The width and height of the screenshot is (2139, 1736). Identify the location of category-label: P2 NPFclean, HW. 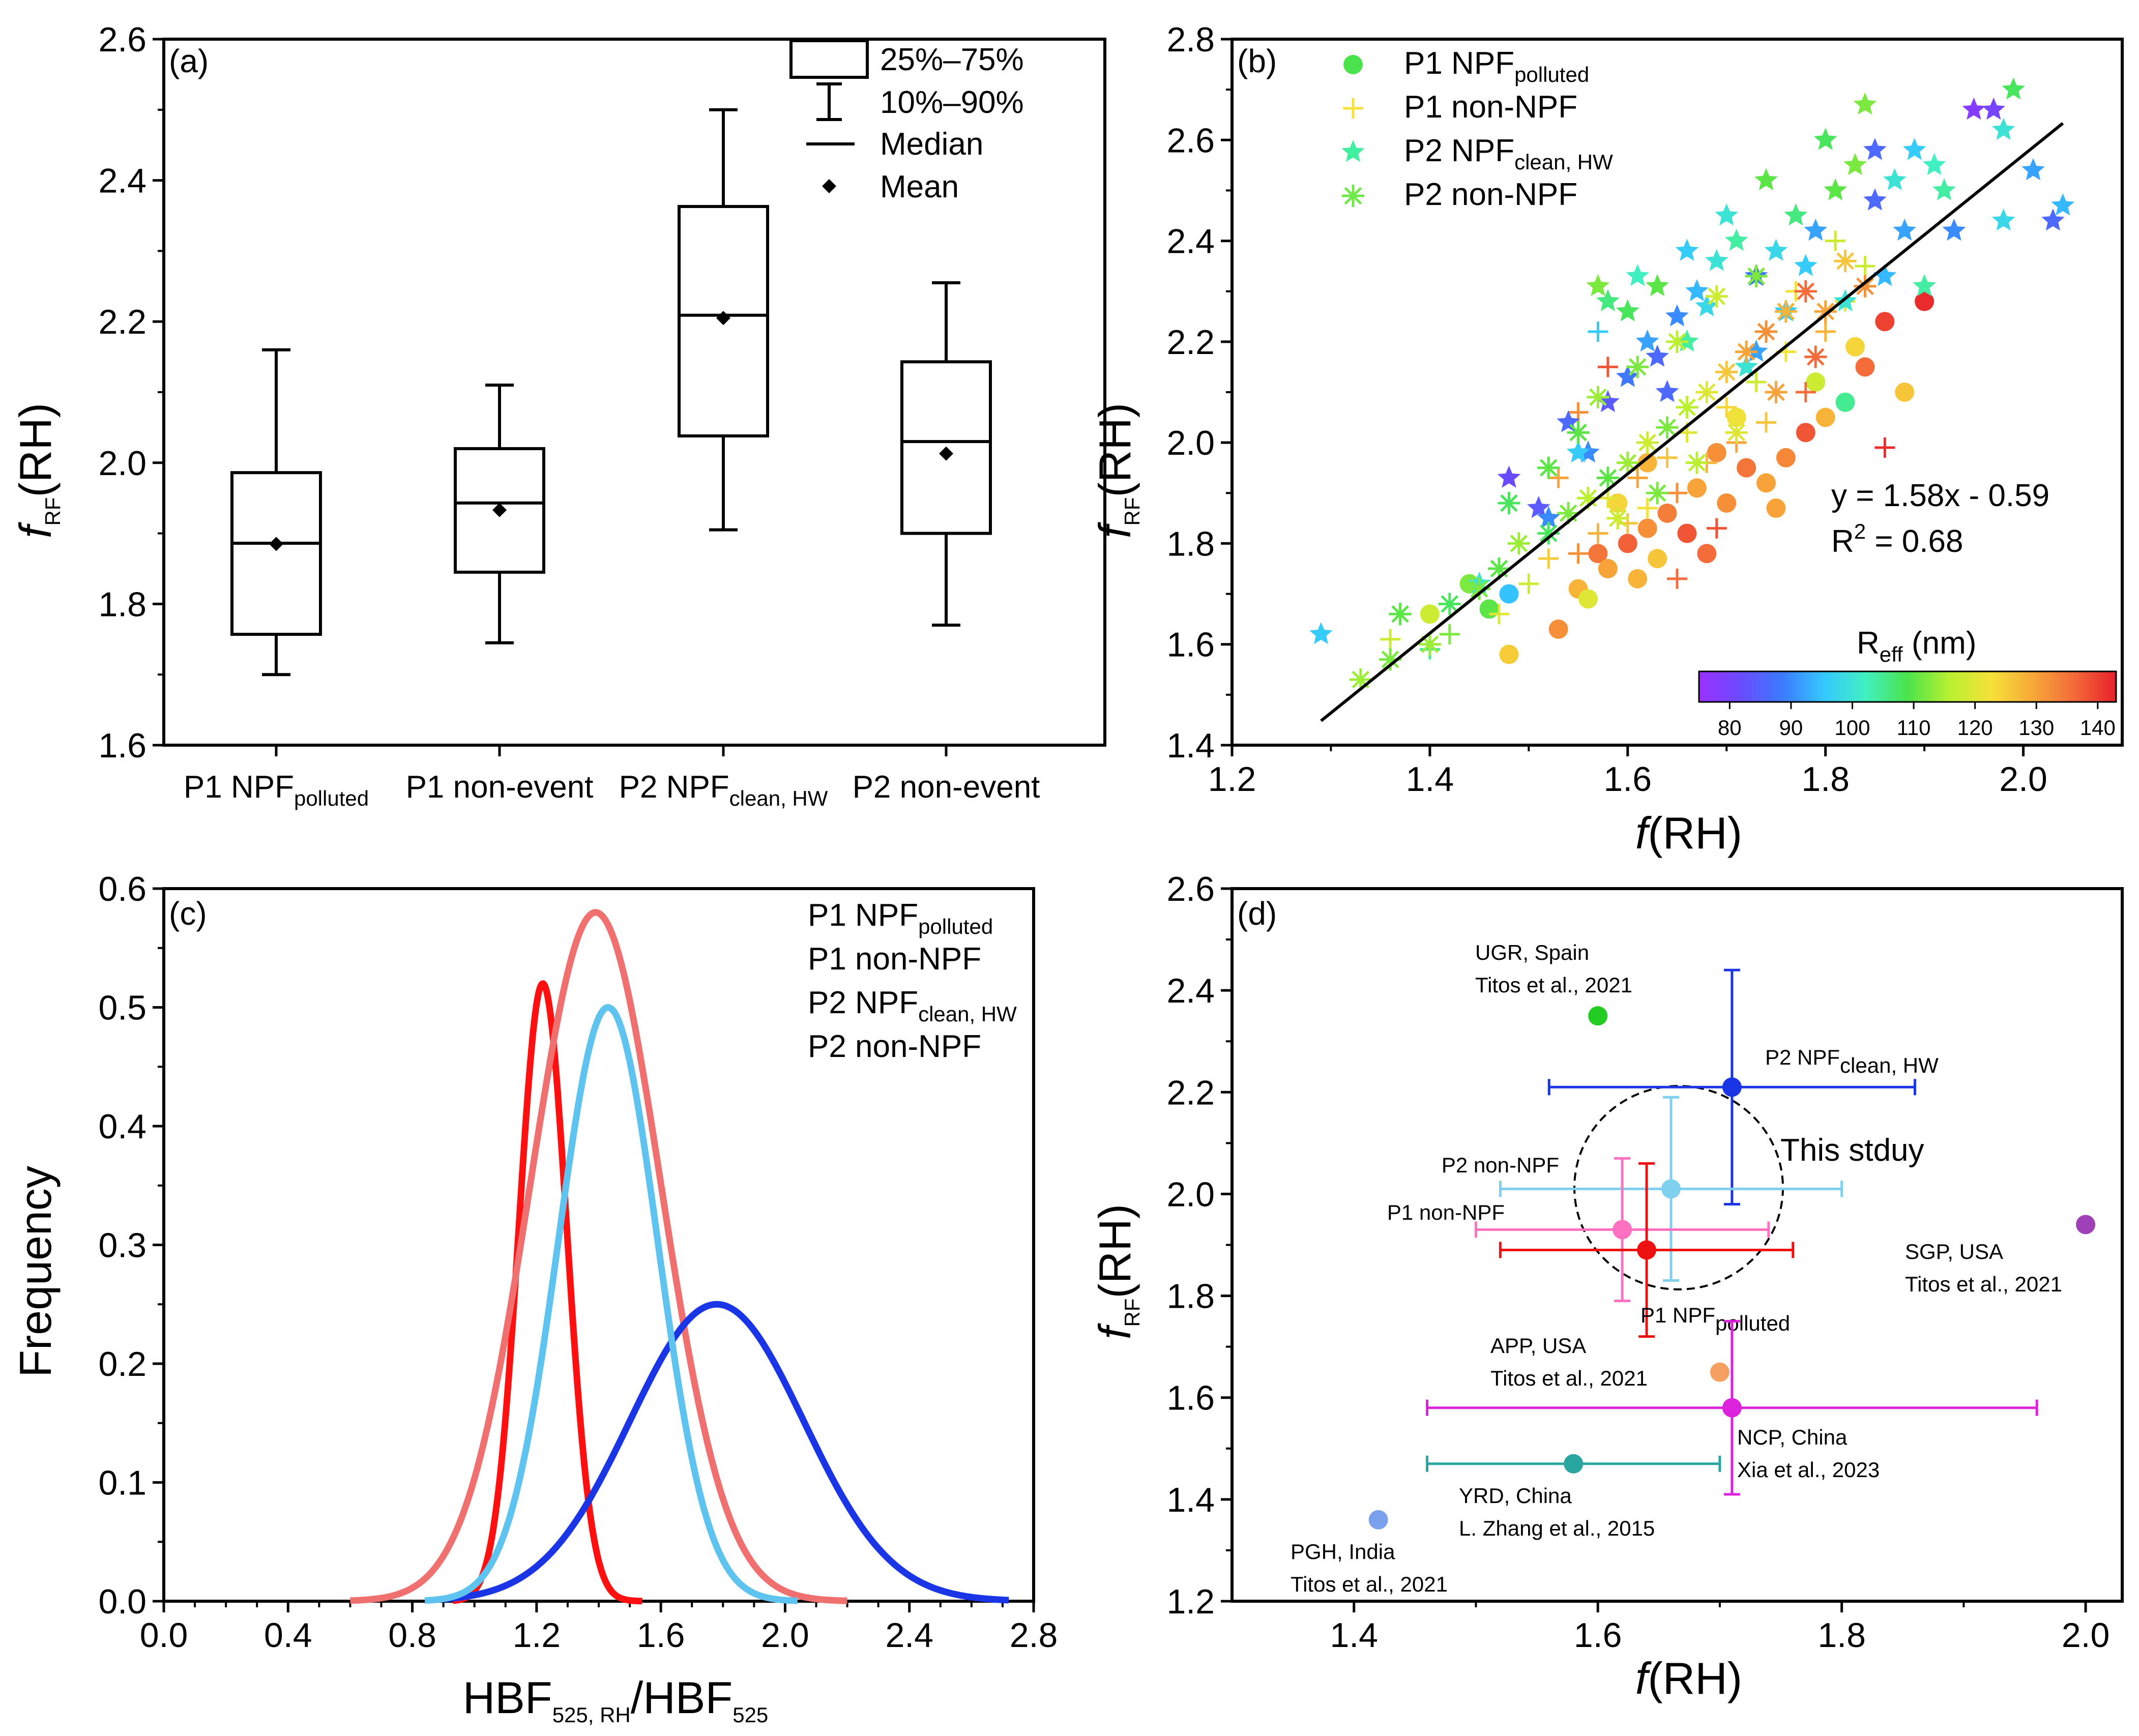
(723, 790).